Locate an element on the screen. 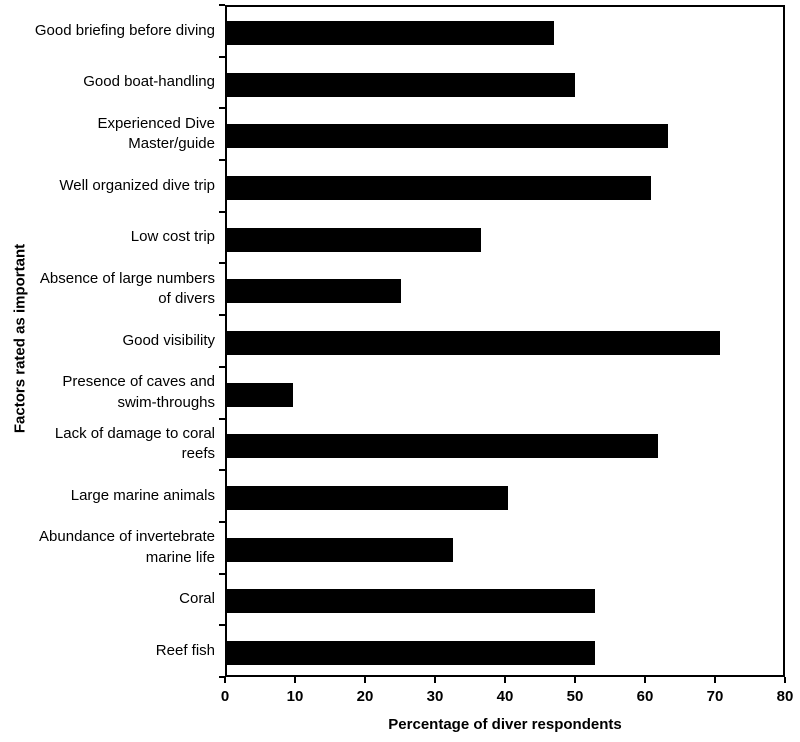 Image resolution: width=800 pixels, height=742 pixels. x-tick-label: 40 is located at coordinates (505, 696).